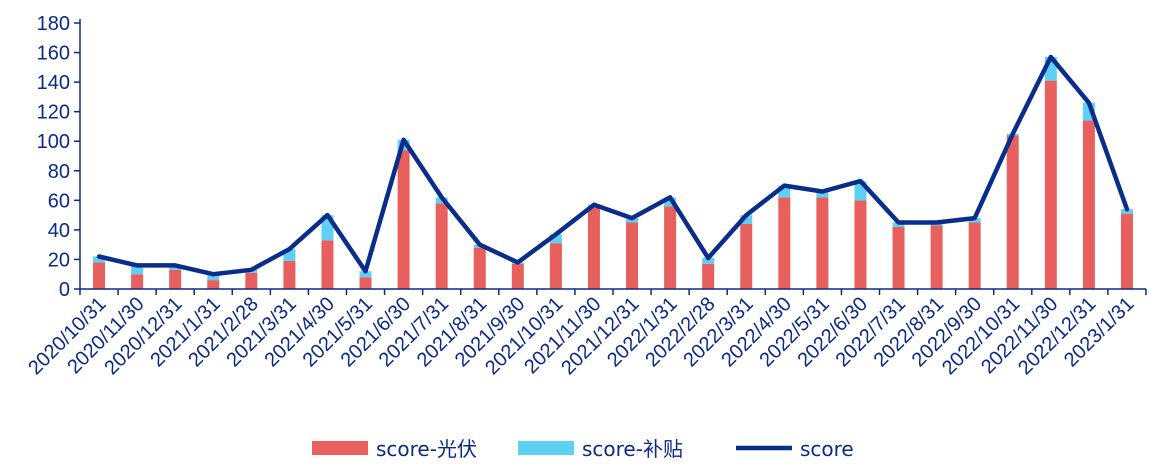 Image resolution: width=1158 pixels, height=474 pixels. Describe the element at coordinates (53, 113) in the screenshot. I see `y-tick-label: 120` at that location.